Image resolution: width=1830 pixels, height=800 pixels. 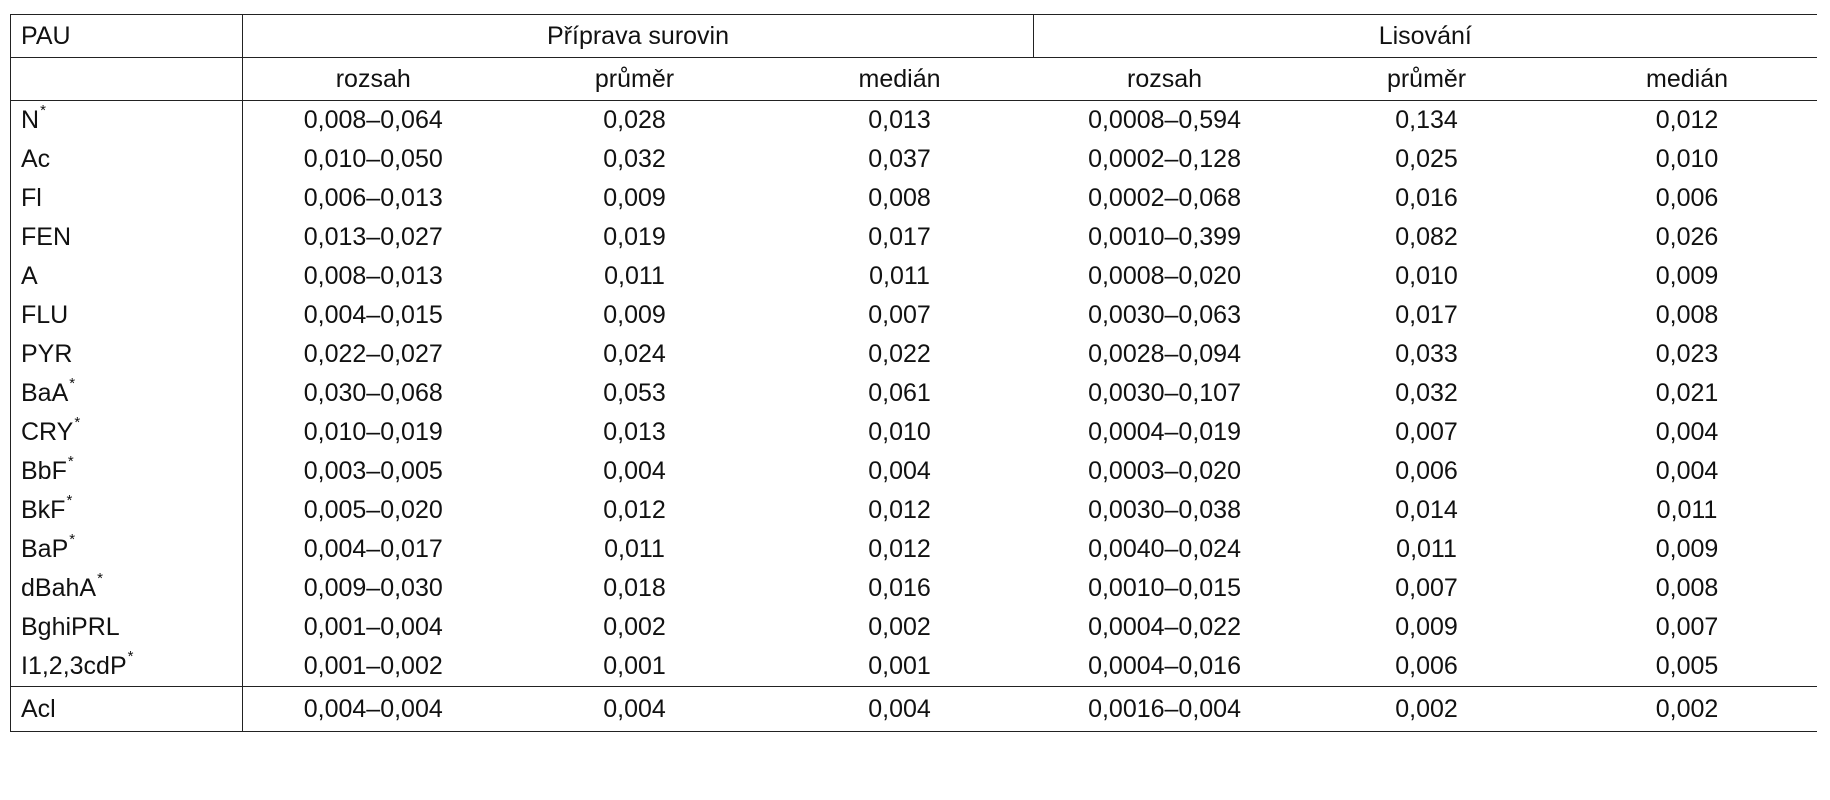 What do you see at coordinates (29, 276) in the screenshot?
I see `compound-label: A` at bounding box center [29, 276].